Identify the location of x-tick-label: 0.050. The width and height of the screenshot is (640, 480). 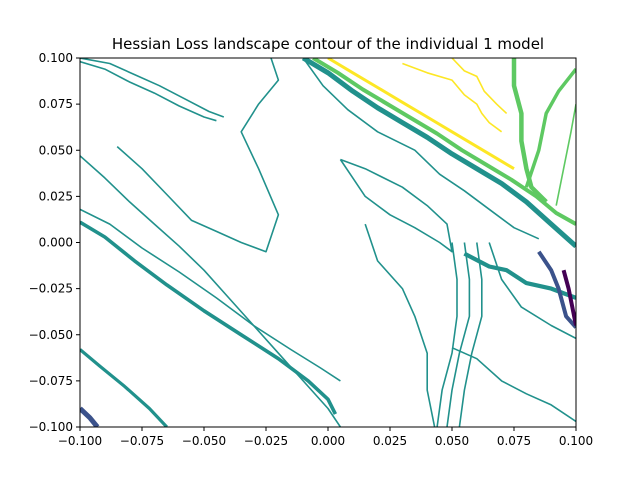
(452, 441).